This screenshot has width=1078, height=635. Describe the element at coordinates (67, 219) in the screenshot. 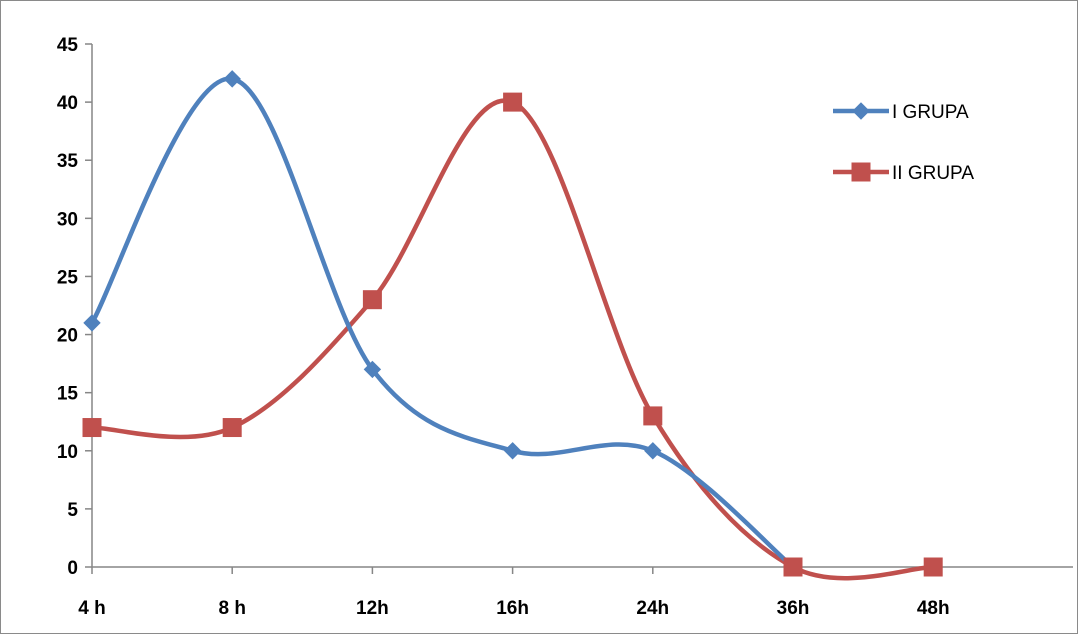

I see `y-tick-label: 30` at that location.